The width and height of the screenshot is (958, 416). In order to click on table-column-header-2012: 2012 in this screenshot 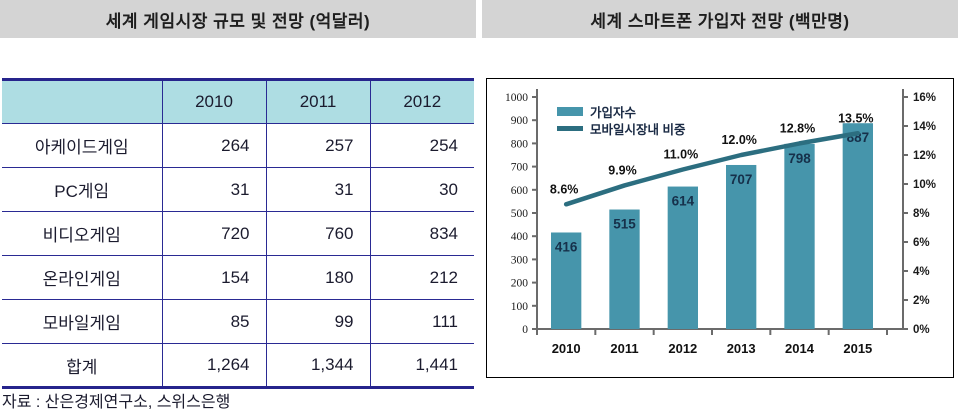, I will do `click(422, 101)`.